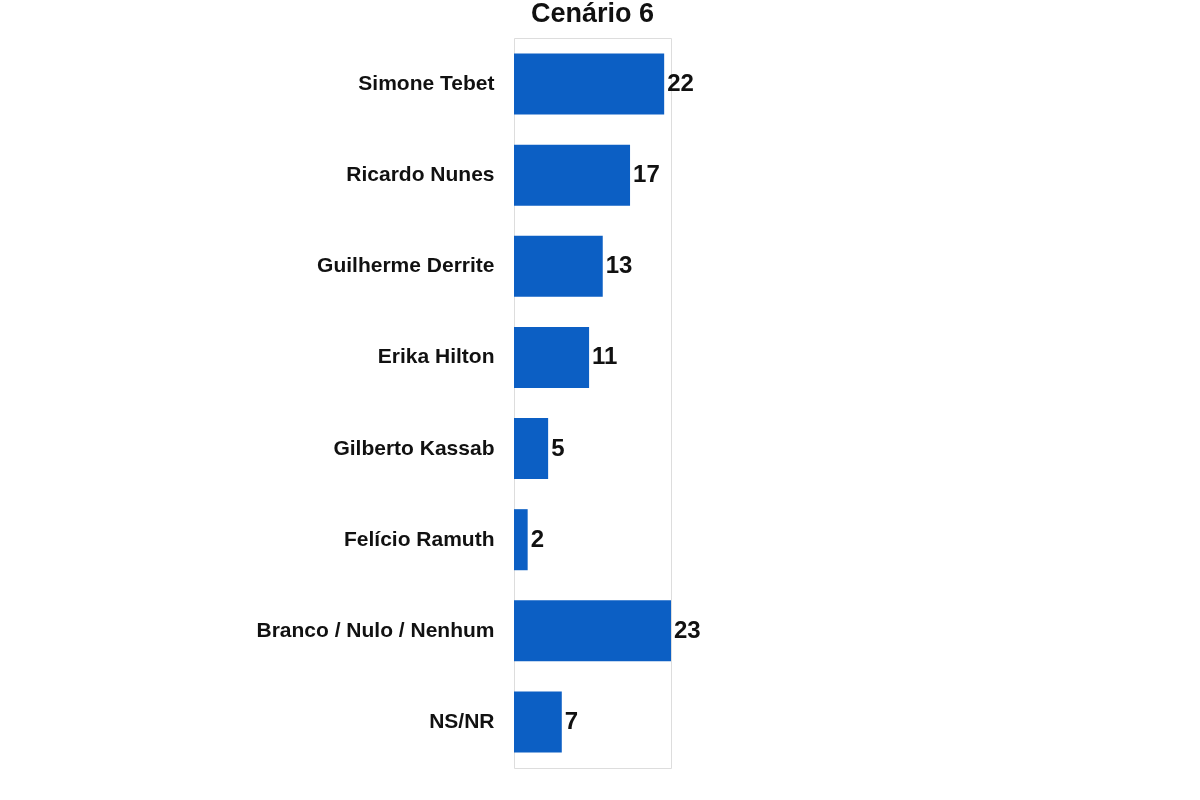 The width and height of the screenshot is (1200, 800). Describe the element at coordinates (537, 538) in the screenshot. I see `data-label: 2` at that location.